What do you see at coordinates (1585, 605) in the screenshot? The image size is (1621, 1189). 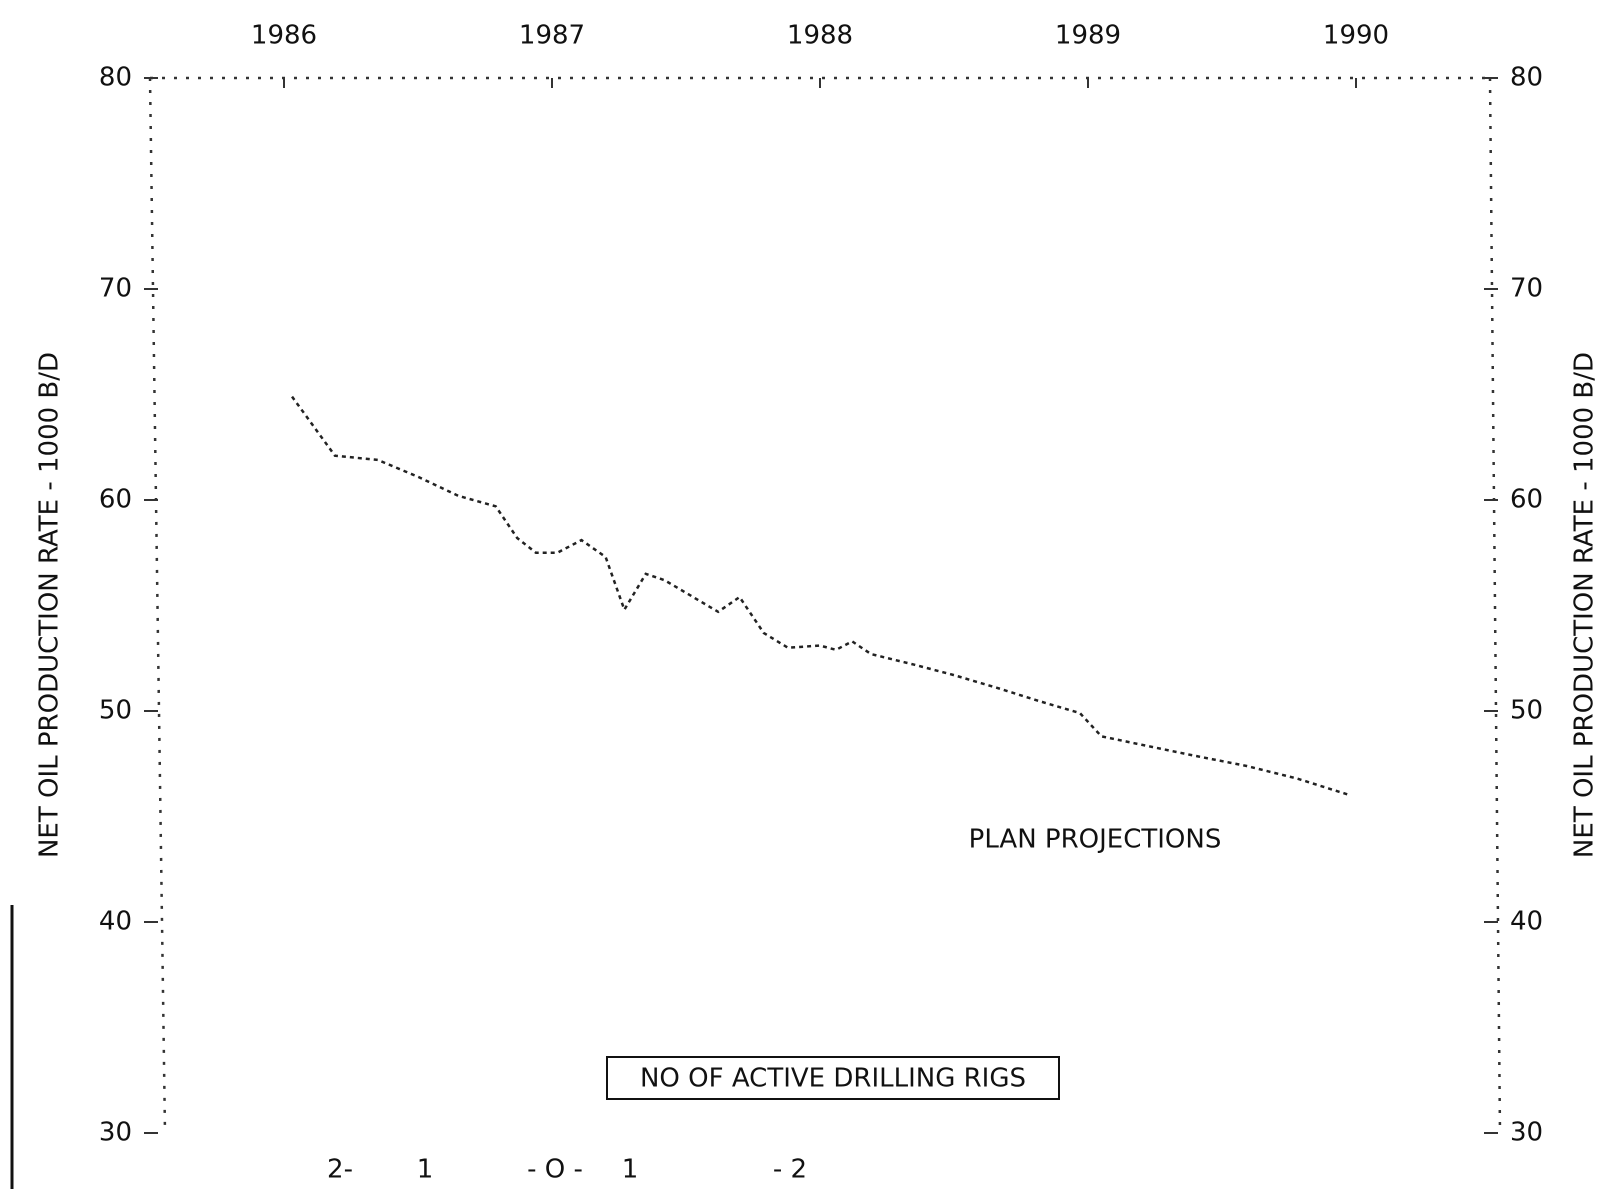 I see `y2-axis-label: NET OIL PRODUCTION RATE - 1000 B/D` at bounding box center [1585, 605].